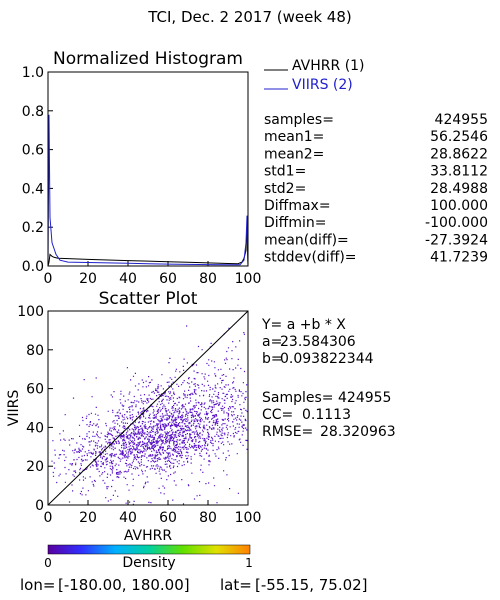 Image resolution: width=500 pixels, height=600 pixels. Describe the element at coordinates (310, 258) in the screenshot. I see `stat-label: stddev(diff)=` at that location.